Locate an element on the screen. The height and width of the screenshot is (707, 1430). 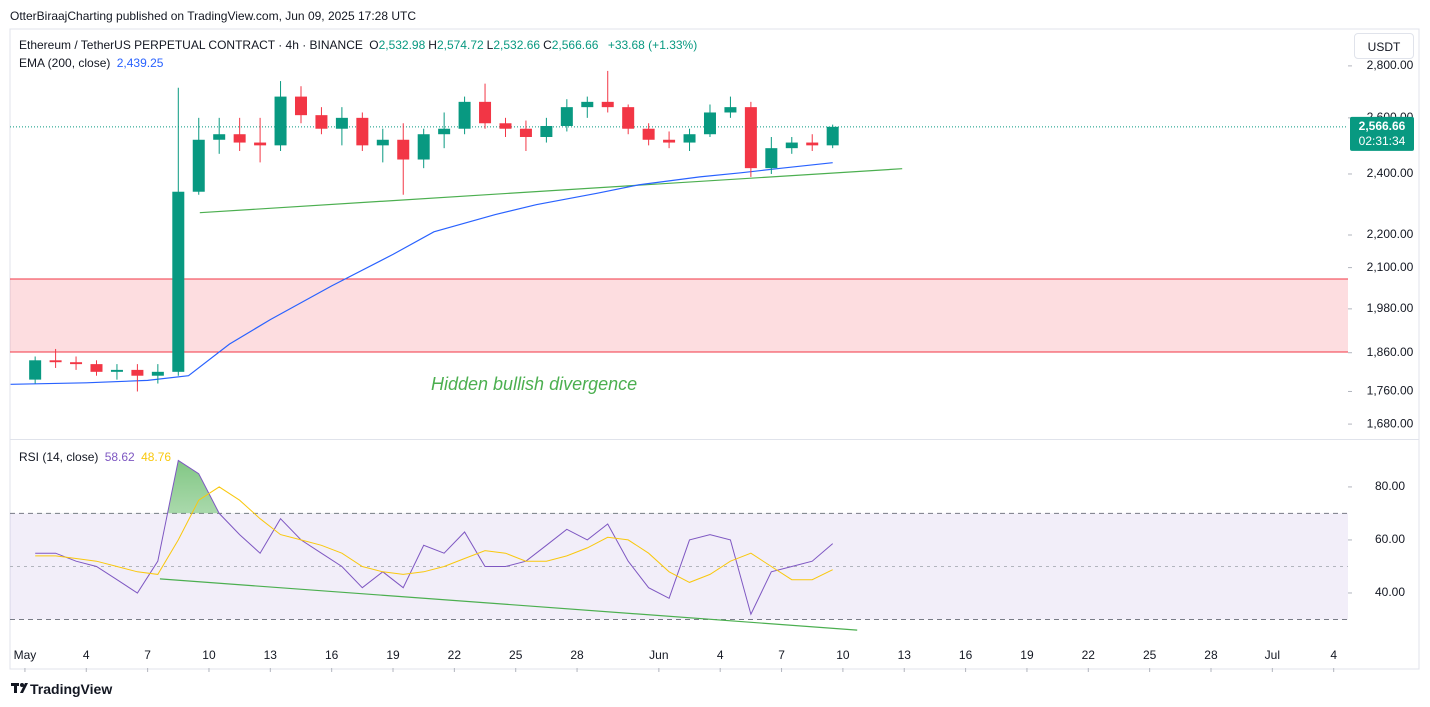
y-tick-label: 1,980.00 is located at coordinates (1390, 308).